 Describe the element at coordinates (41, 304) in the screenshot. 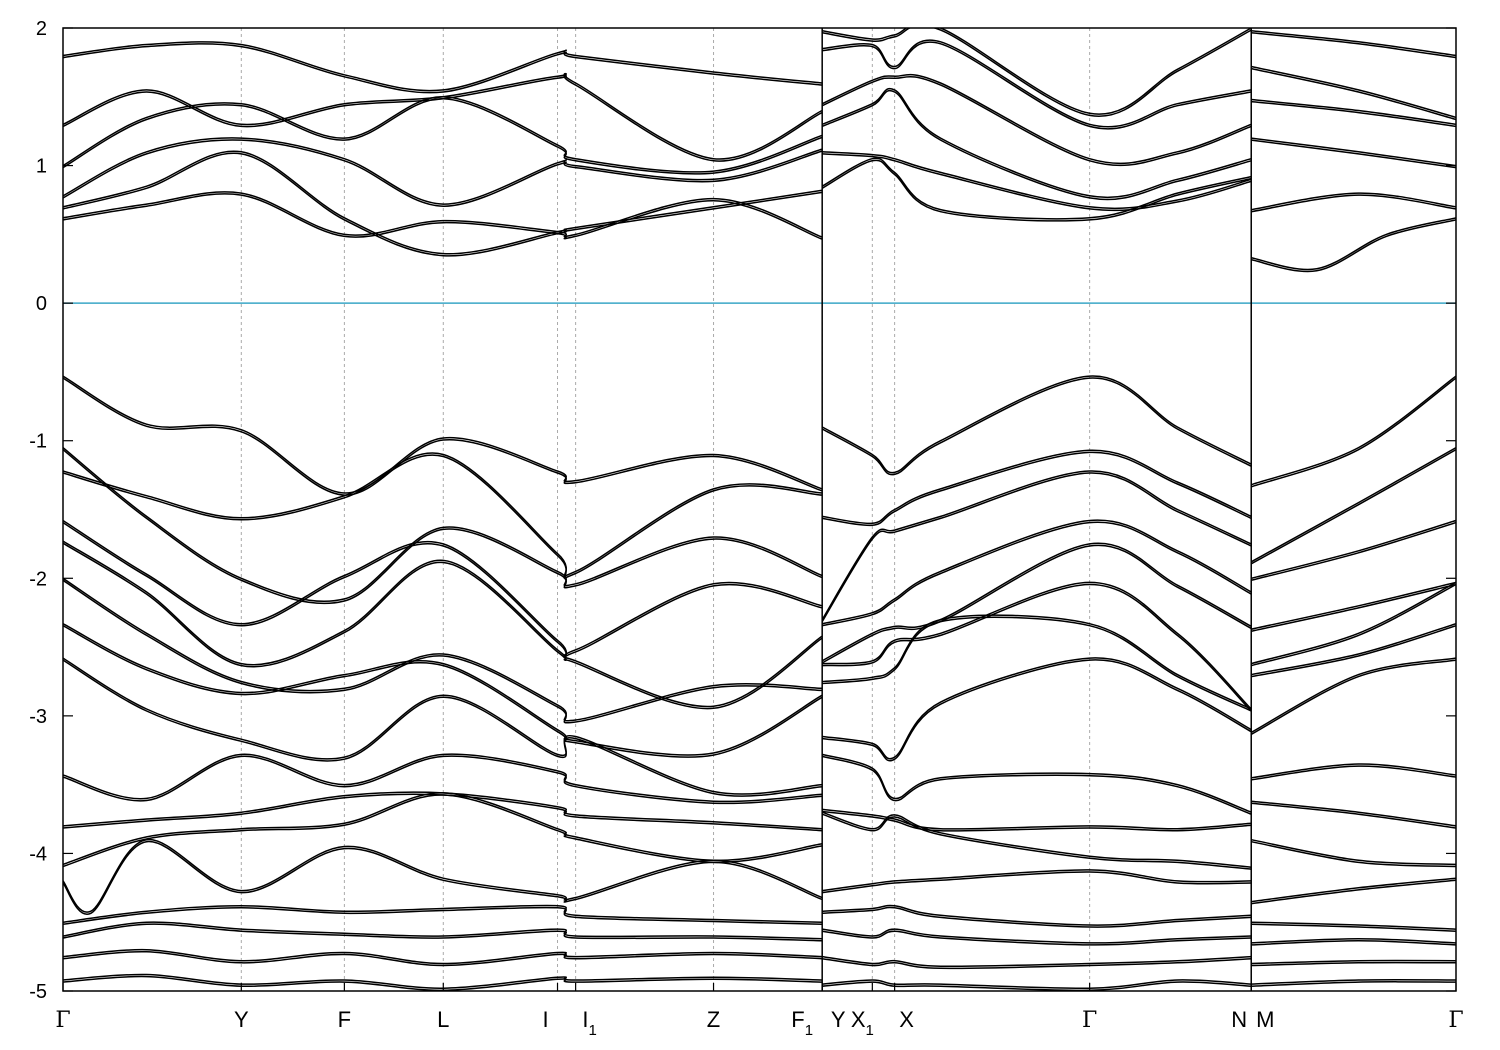

I see `y-tick-label: 0` at that location.